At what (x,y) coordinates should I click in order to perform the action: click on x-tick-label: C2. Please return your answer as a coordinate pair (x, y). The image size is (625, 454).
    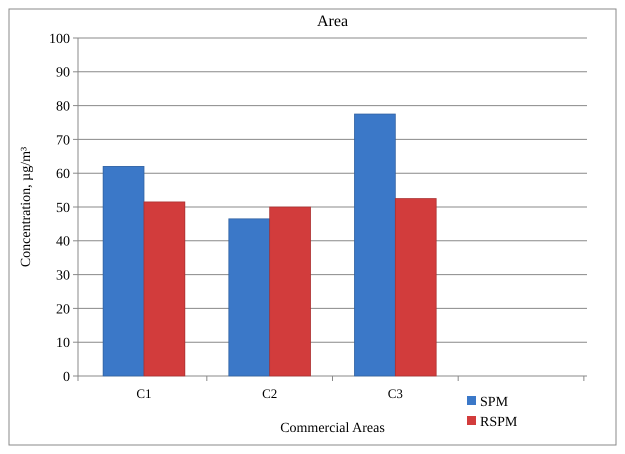
    Looking at the image, I should click on (270, 393).